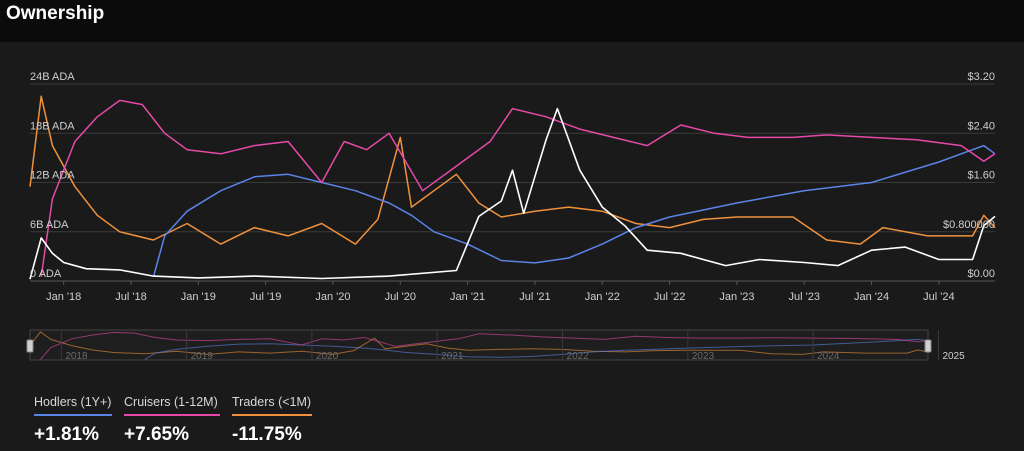 The height and width of the screenshot is (451, 1024). Describe the element at coordinates (332, 297) in the screenshot. I see `x-axis-tick-label: Jan '20` at that location.